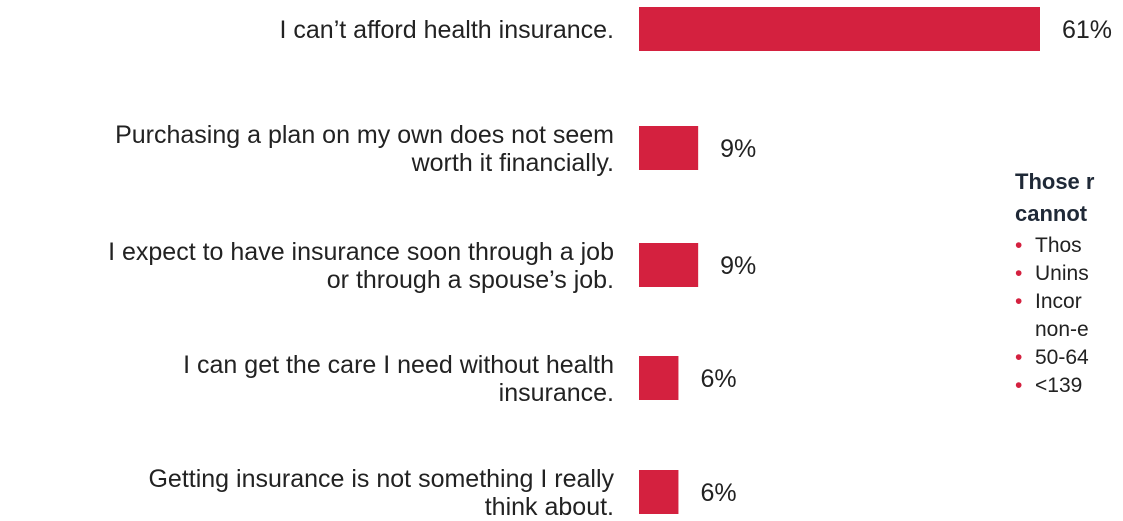  Describe the element at coordinates (1069, 198) in the screenshot. I see `side-panel-heading: Those r cannot` at that location.